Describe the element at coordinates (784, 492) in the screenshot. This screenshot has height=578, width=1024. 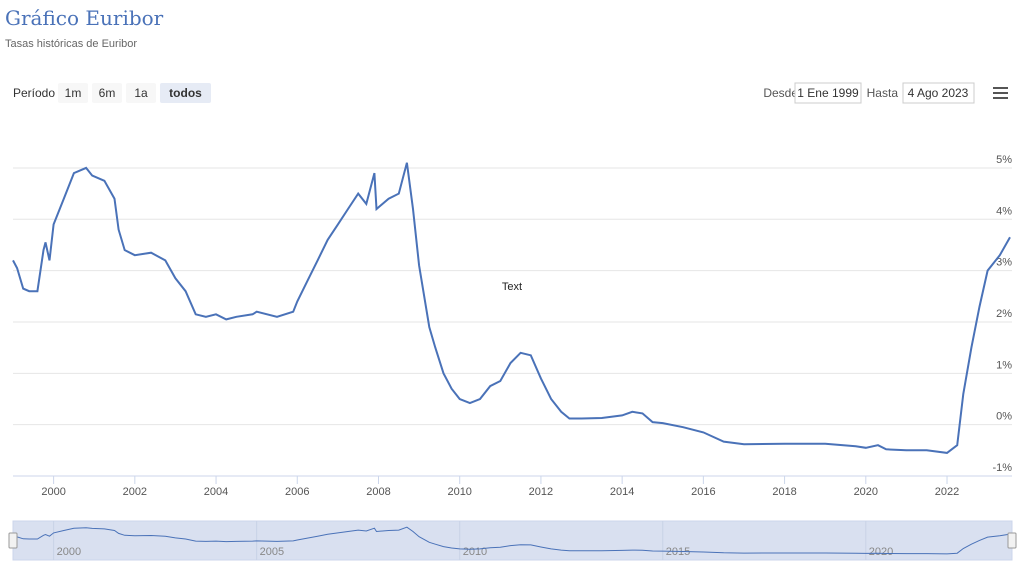
I see `x-tick-label: 2018` at that location.